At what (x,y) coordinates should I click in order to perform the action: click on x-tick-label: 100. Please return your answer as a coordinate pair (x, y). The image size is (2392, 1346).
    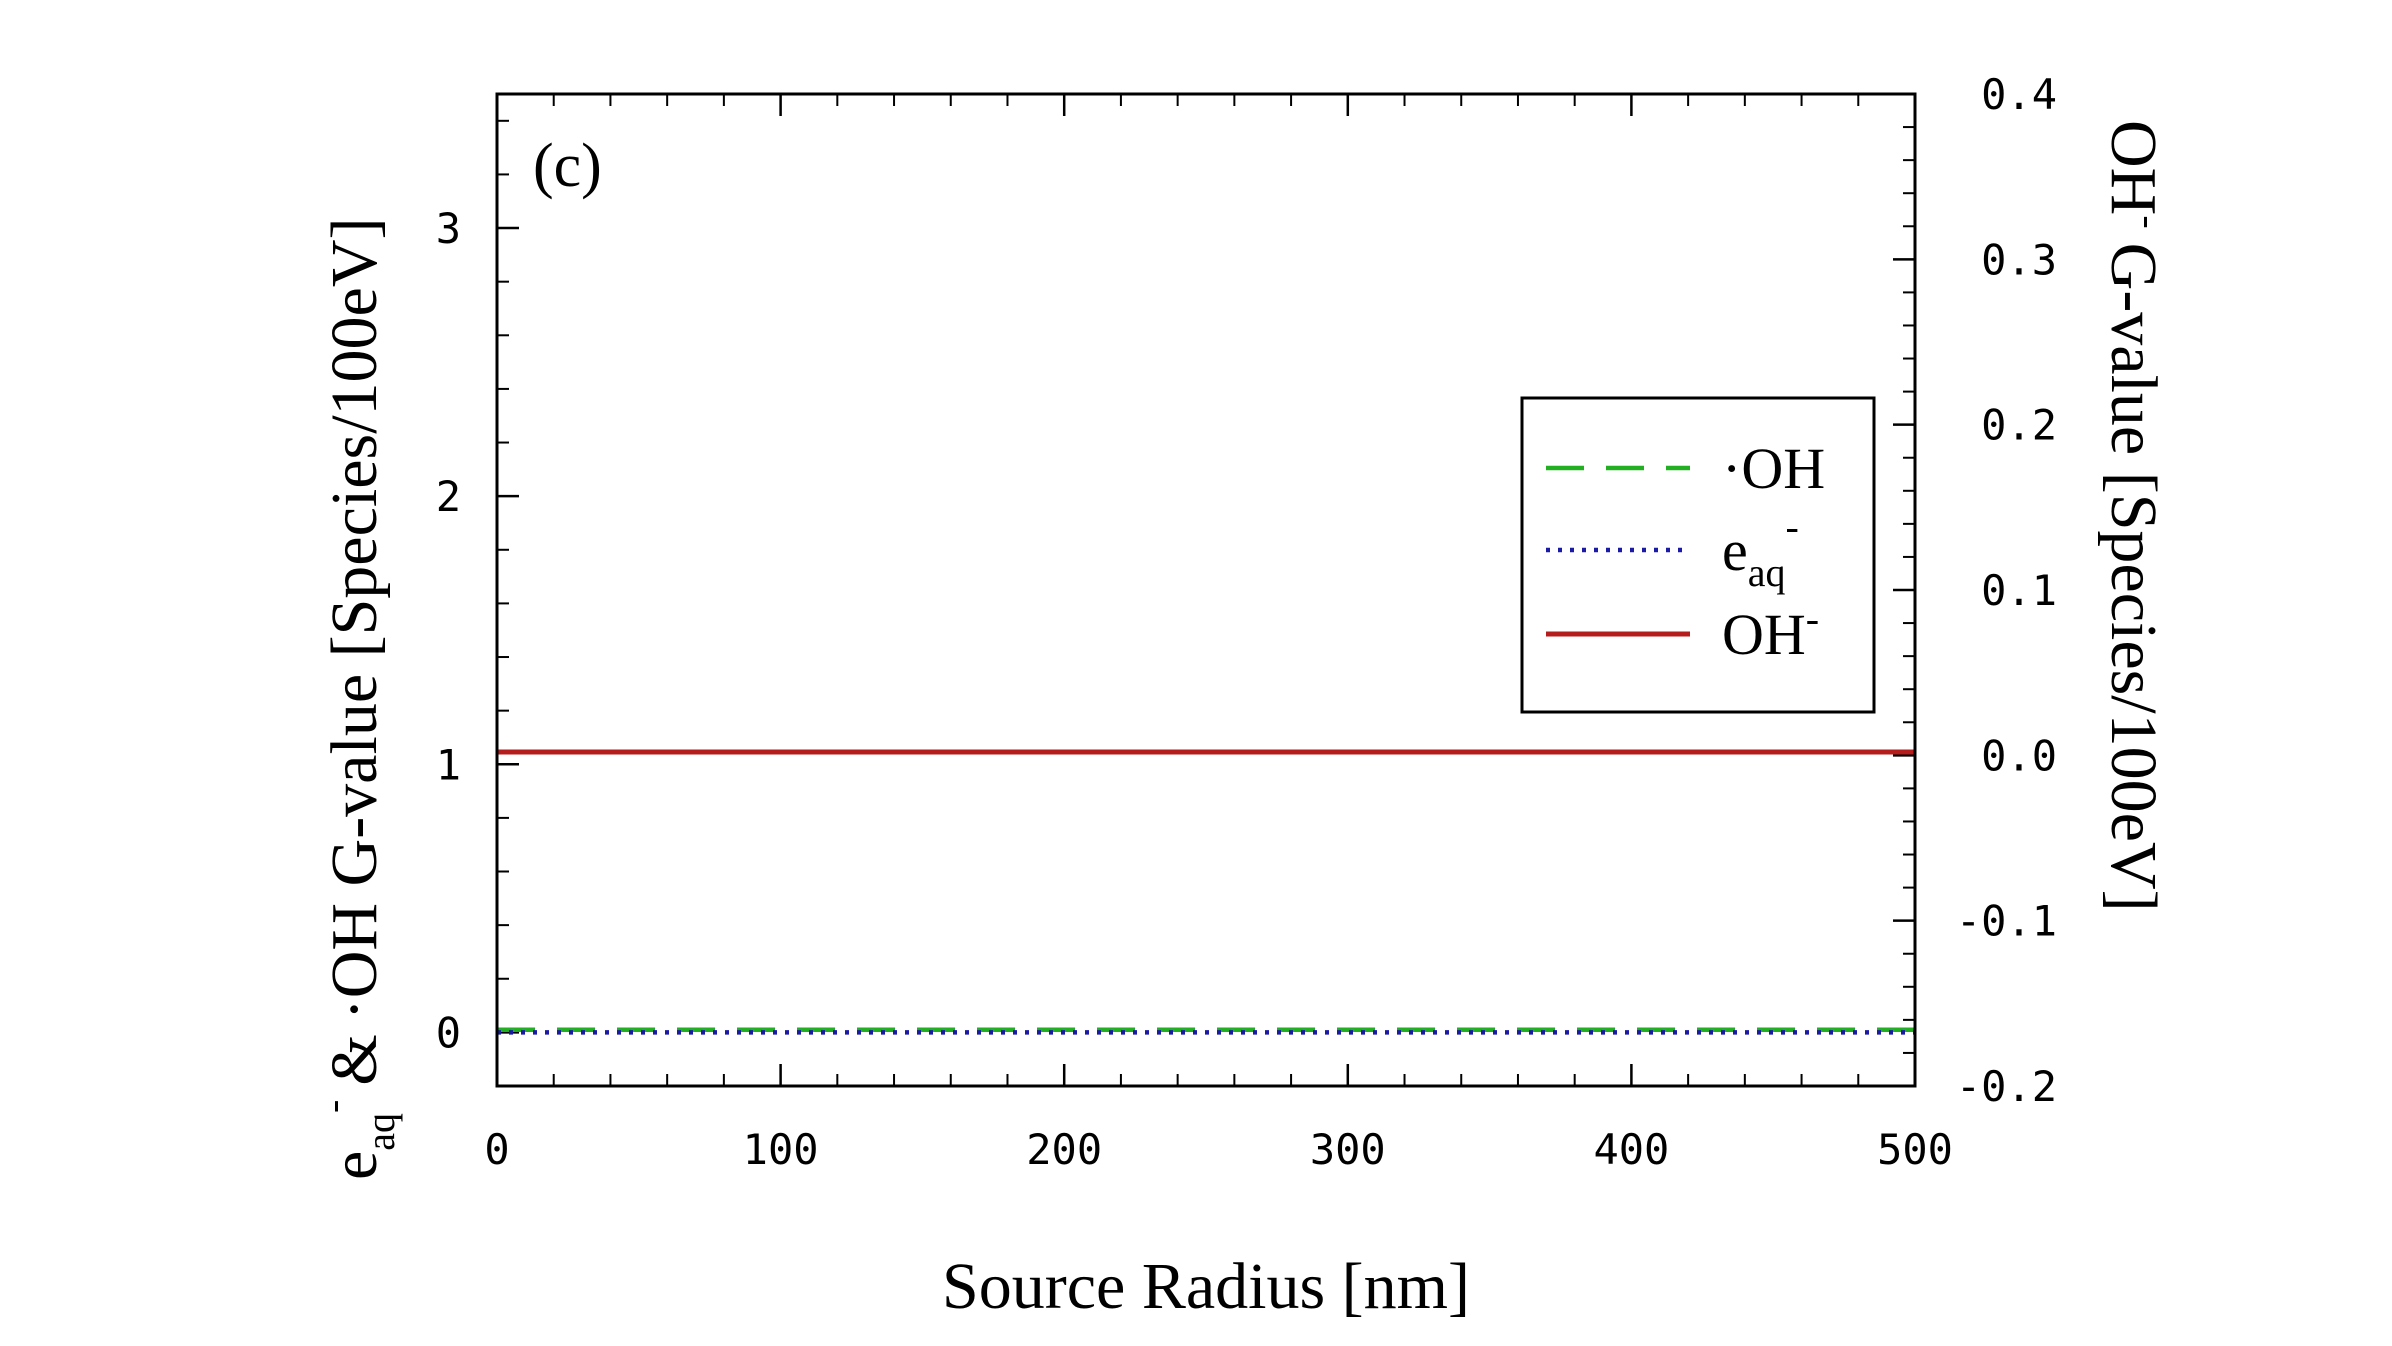
    Looking at the image, I should click on (781, 1149).